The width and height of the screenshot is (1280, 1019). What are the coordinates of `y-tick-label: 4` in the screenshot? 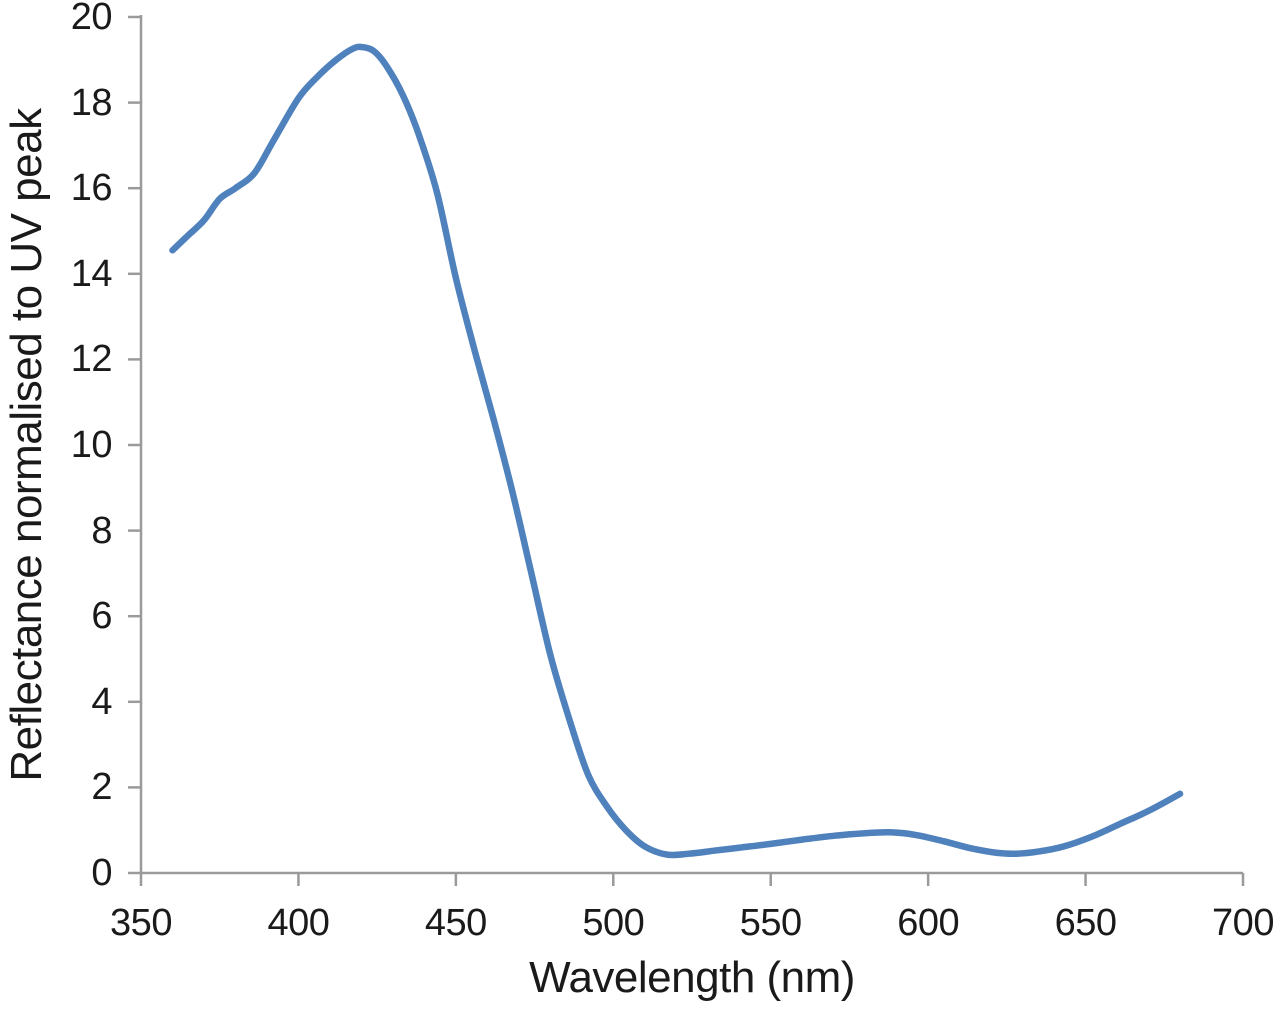 It's located at (101, 701).